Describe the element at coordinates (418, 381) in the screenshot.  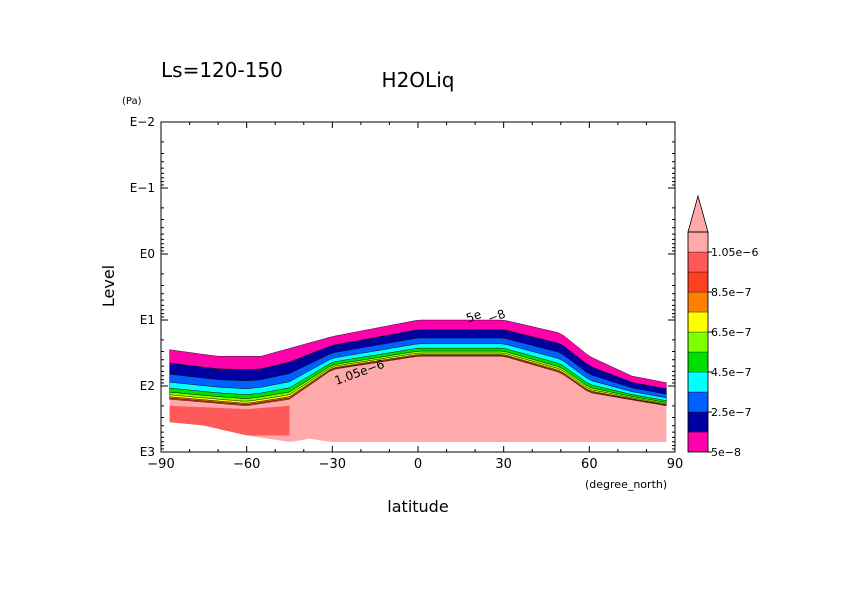
I see `contour-band` at that location.